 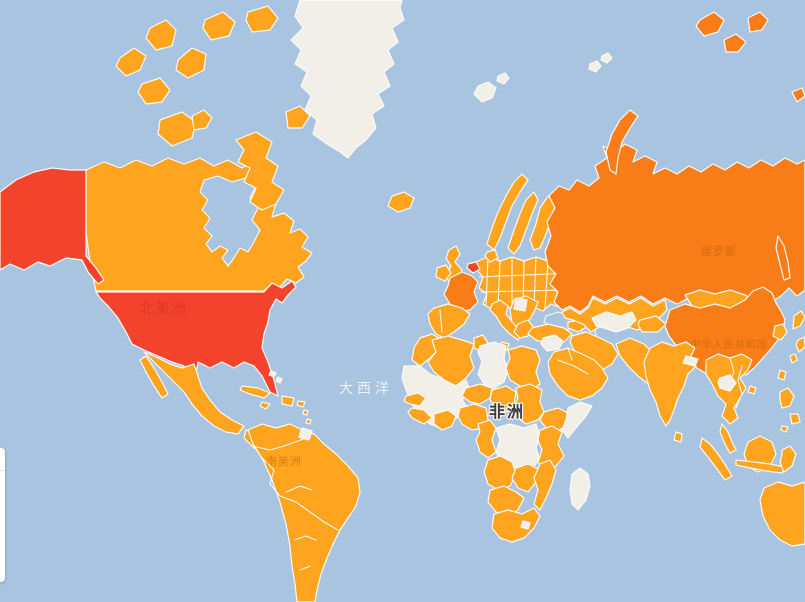 I want to click on country-senegal, so click(x=415, y=399).